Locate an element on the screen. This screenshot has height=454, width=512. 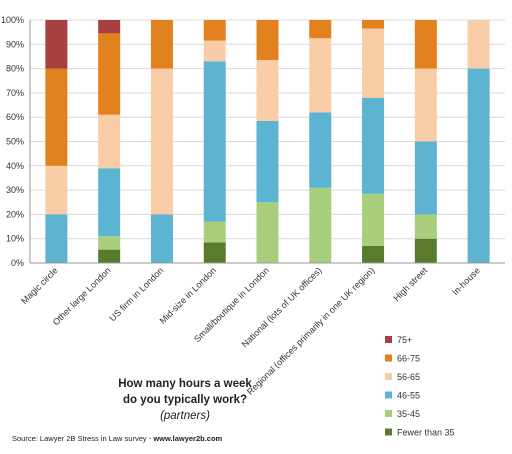
chart-title-line-2: do you typically work? is located at coordinates (185, 400).